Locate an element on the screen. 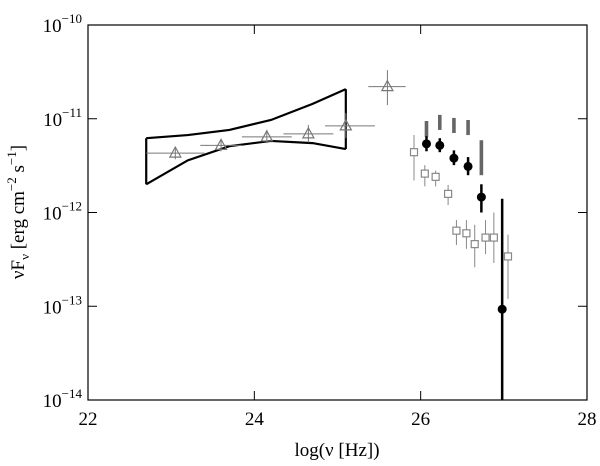 This screenshot has height=466, width=600. y-axis-label: νFν [erg cm−2 s−1] is located at coordinates (18, 212).